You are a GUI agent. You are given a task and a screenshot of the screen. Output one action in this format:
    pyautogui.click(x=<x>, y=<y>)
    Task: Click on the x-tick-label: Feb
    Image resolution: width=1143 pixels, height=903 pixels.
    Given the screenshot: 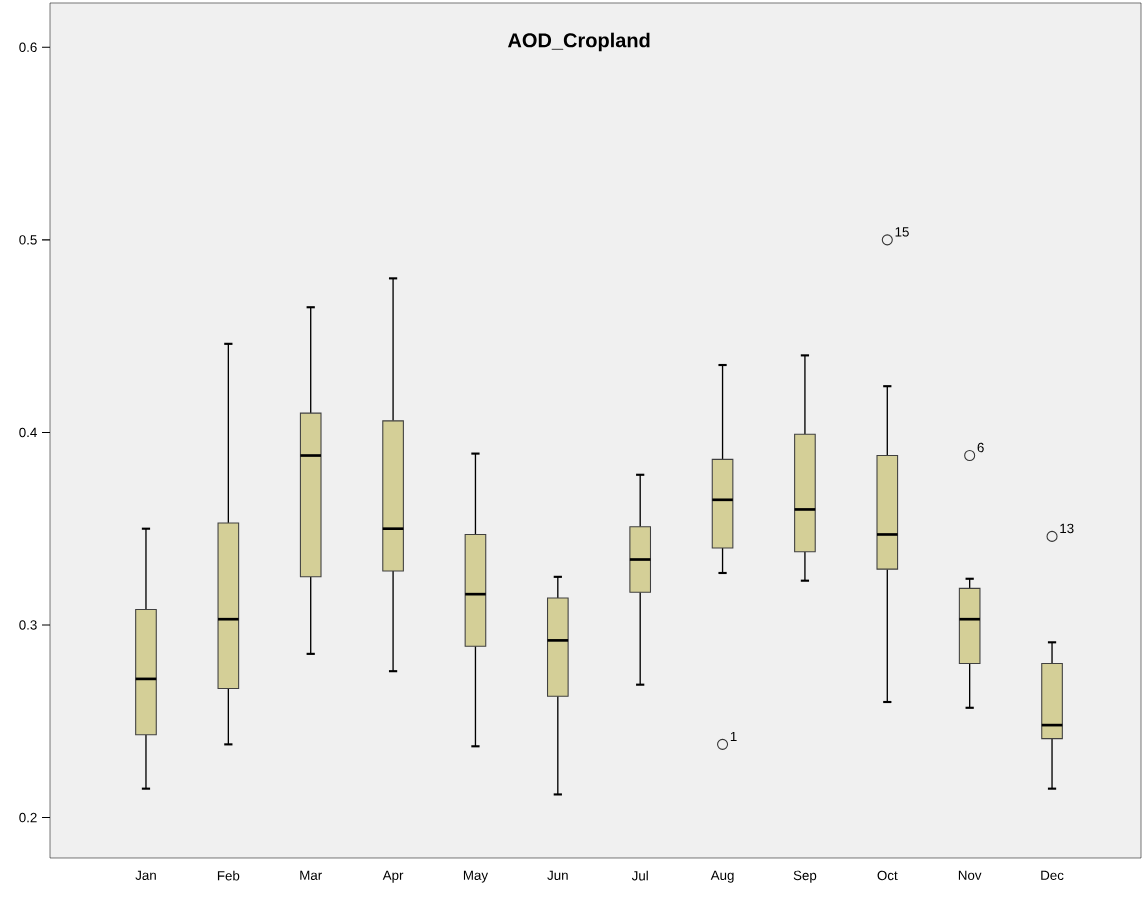 What is the action you would take?
    pyautogui.click(x=228, y=875)
    